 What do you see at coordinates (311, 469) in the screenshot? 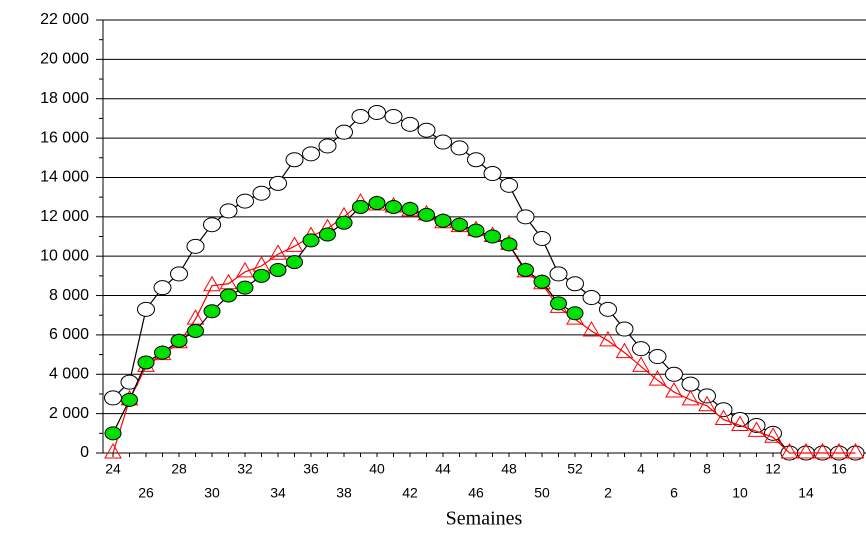
I see `x-tick-label: 36` at bounding box center [311, 469].